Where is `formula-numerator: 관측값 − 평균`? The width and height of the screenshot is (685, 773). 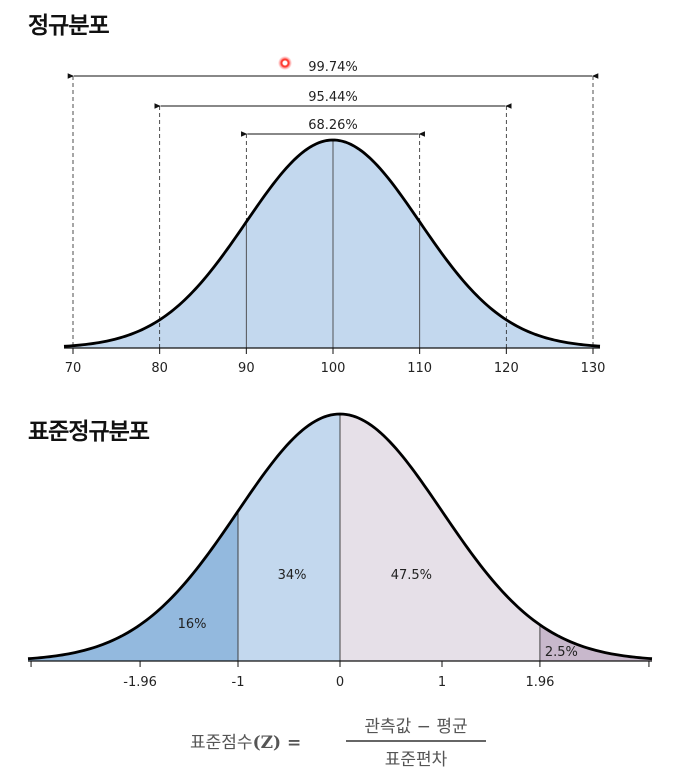
formula-numerator: 관측값 − 평균 is located at coordinates (416, 727).